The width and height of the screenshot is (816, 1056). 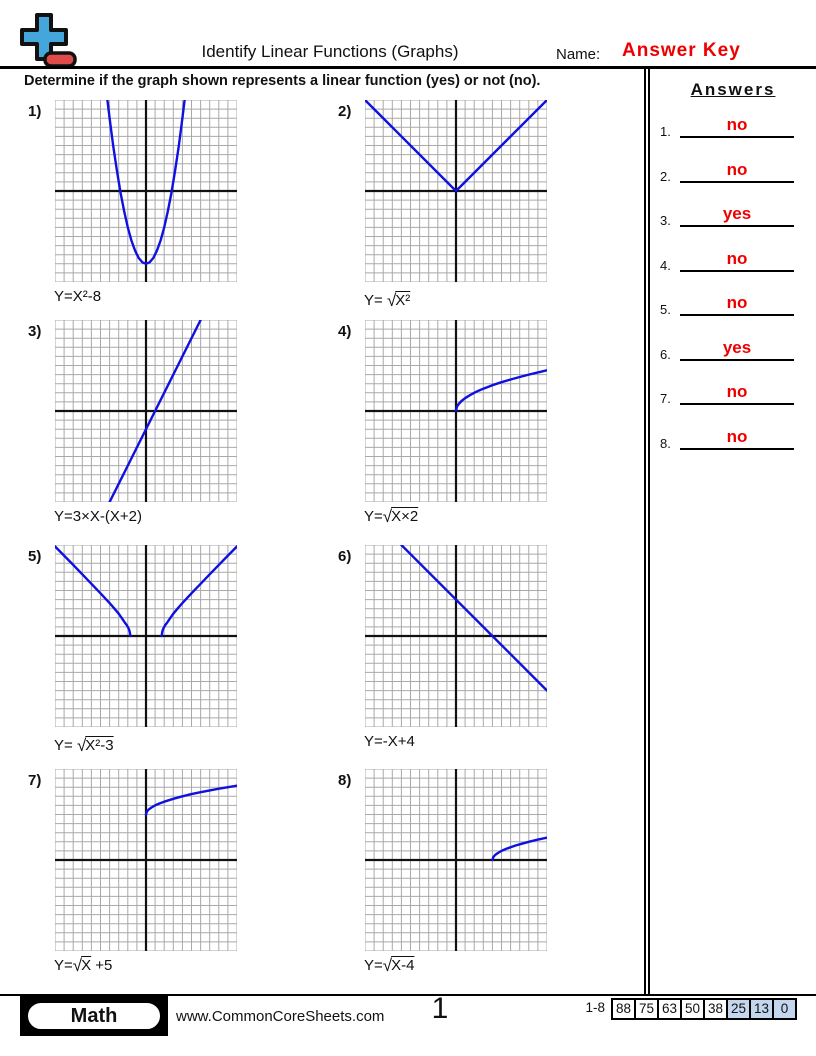 I want to click on equation-label: Y=√X×2, so click(x=391, y=516).